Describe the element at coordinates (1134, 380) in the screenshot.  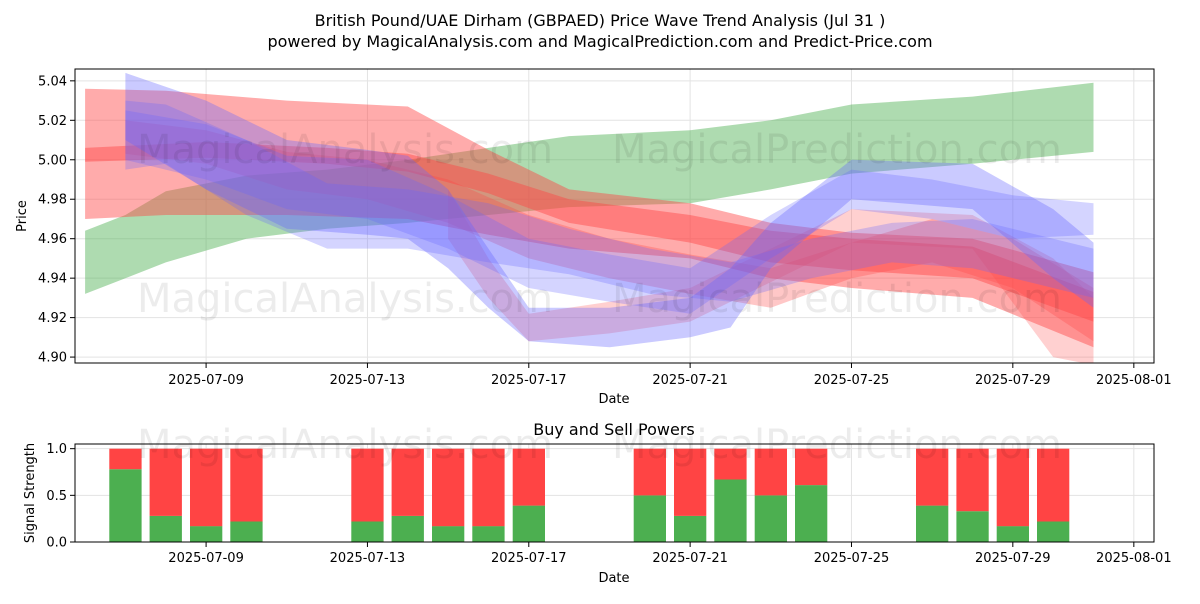
I see `top-x-tick-label: 2025-08-01` at that location.